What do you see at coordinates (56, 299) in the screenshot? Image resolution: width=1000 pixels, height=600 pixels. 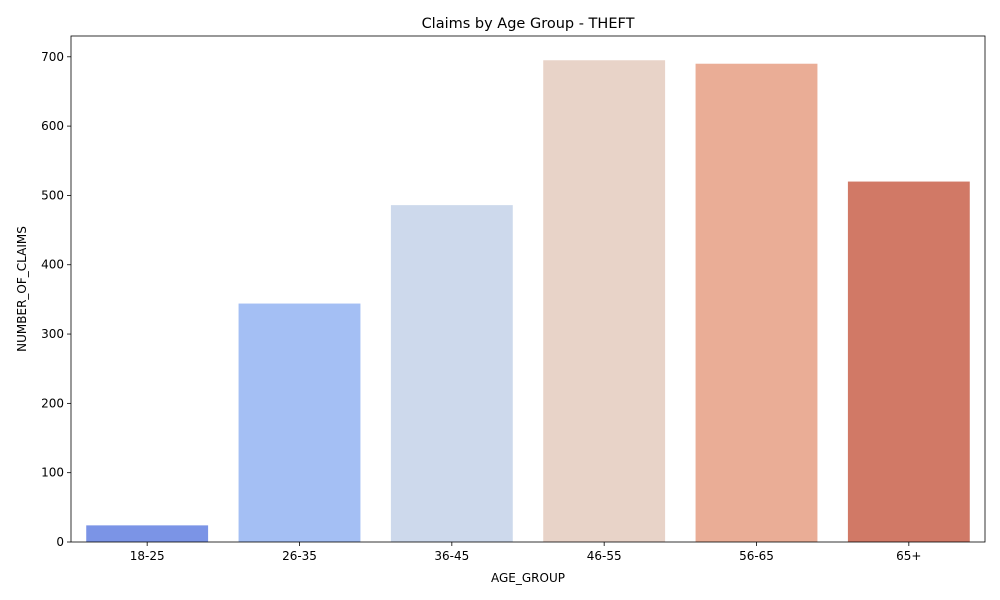 I see `y-axis-ticks: 0 100 200 300 400 500 600 700` at bounding box center [56, 299].